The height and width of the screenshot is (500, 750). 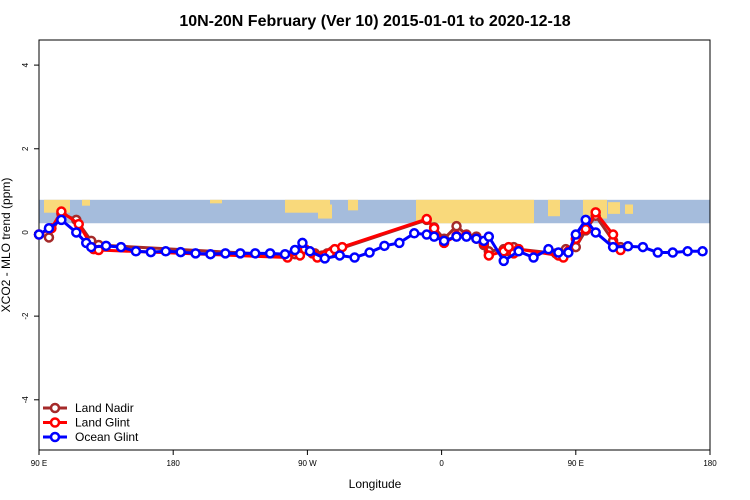 What do you see at coordinates (25, 64) in the screenshot?
I see `y-tick-label: 4` at bounding box center [25, 64].